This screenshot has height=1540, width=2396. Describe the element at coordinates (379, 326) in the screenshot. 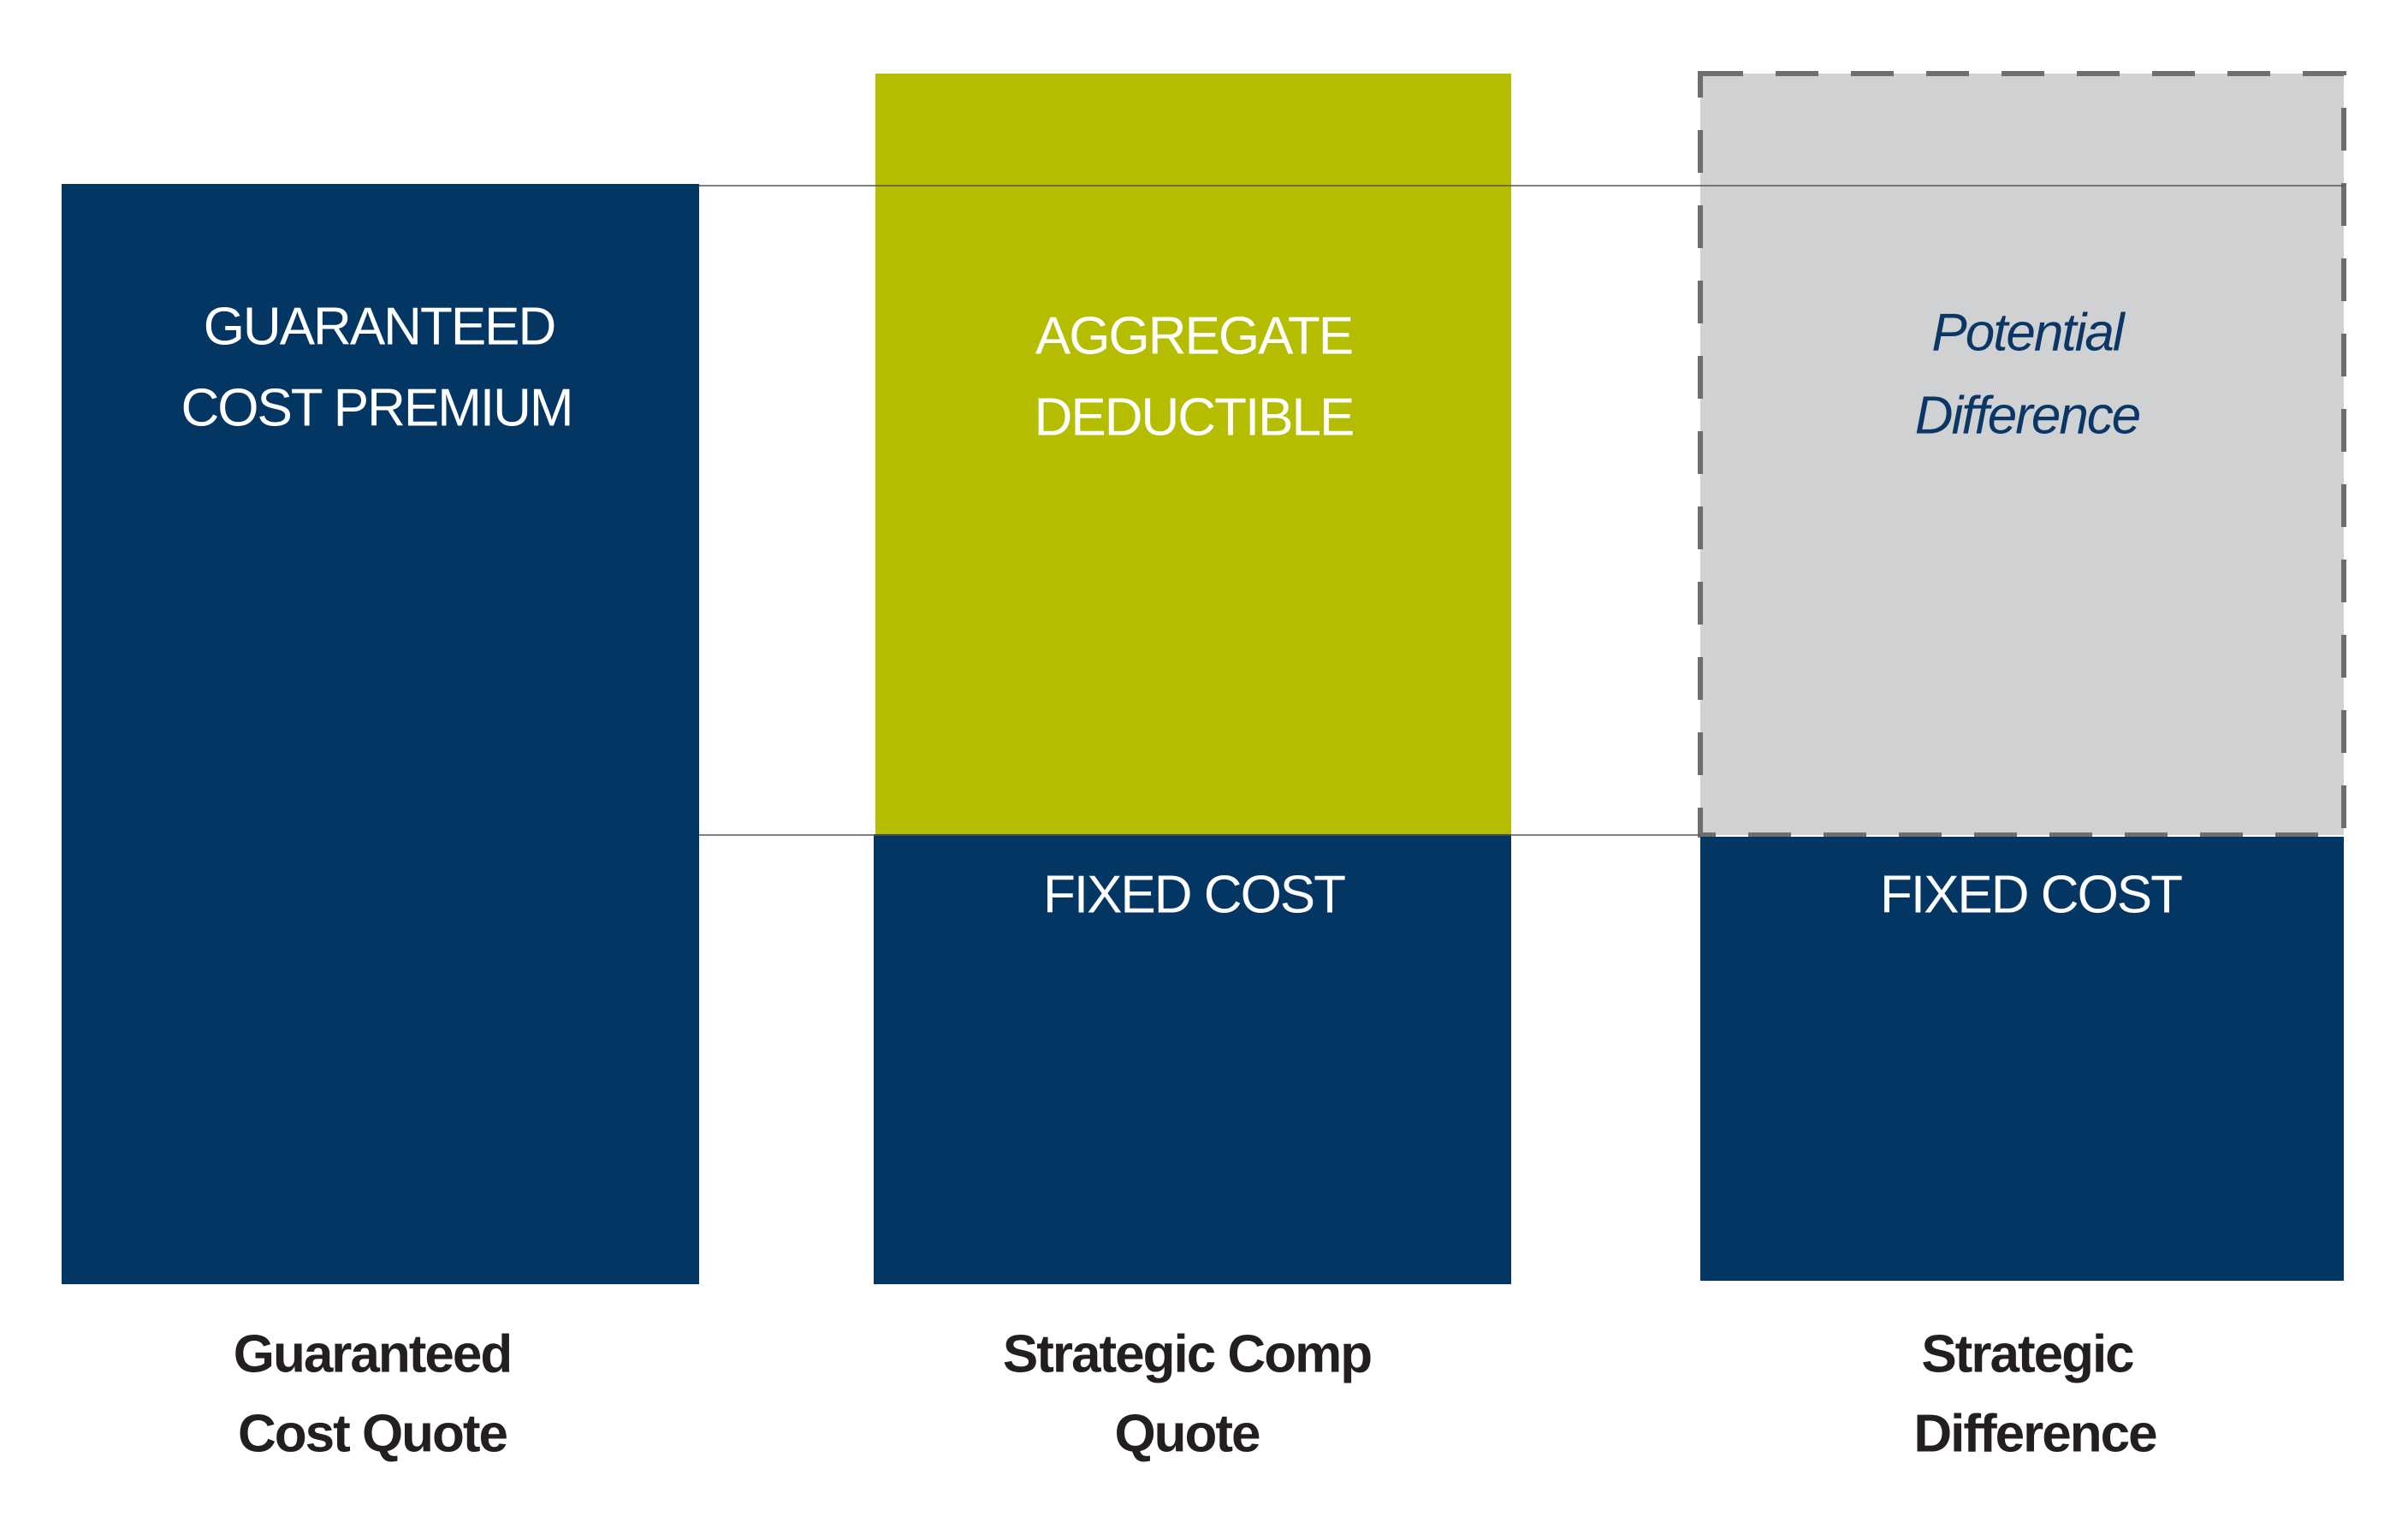

I see `block-text: GUARANTEED` at that location.